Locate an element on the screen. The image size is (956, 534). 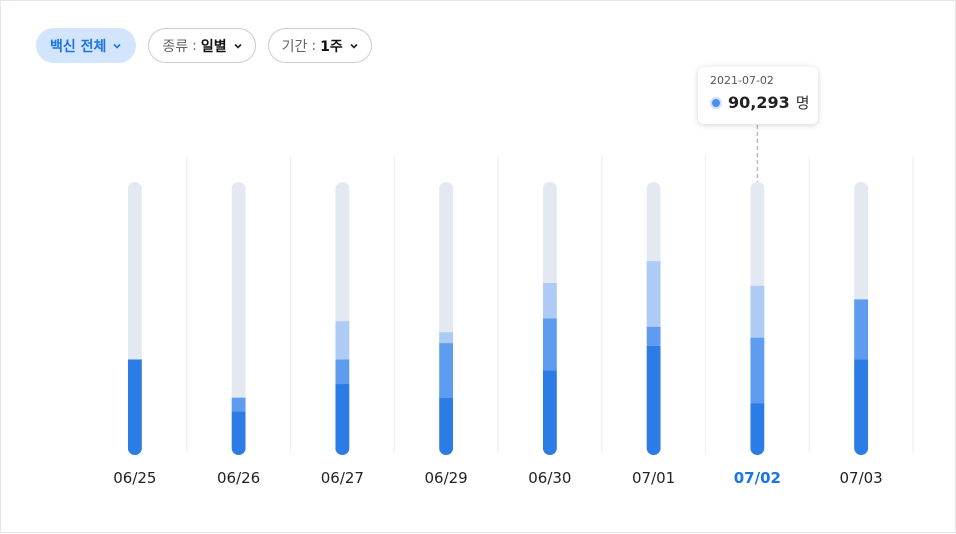
x-tick-label: 06/26 is located at coordinates (238, 478).